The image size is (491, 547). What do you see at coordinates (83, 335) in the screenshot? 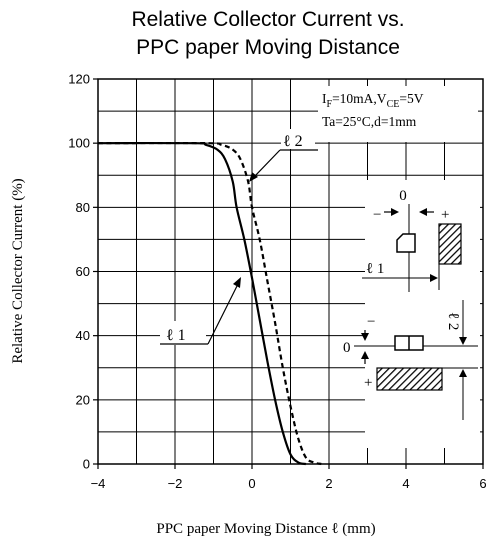
I see `y-tick-label: 40` at bounding box center [83, 335].